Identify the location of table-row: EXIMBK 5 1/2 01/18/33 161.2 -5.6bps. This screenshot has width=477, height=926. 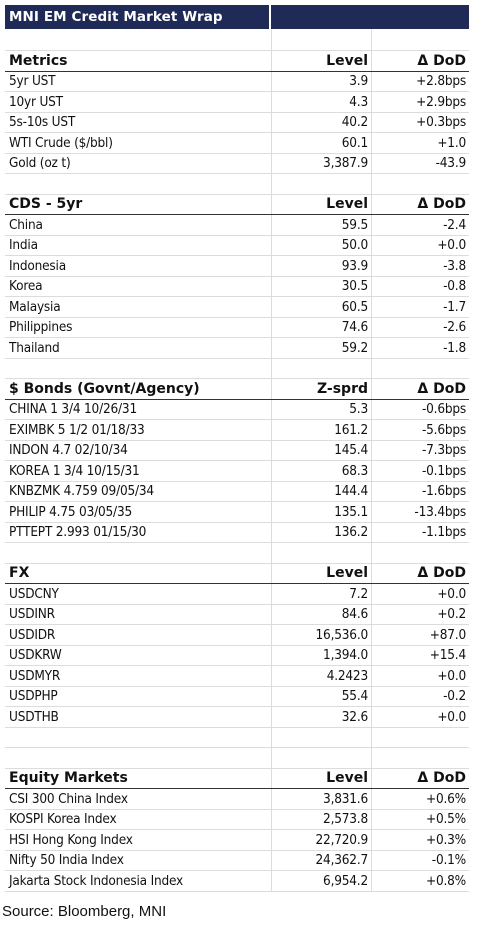
(237, 430).